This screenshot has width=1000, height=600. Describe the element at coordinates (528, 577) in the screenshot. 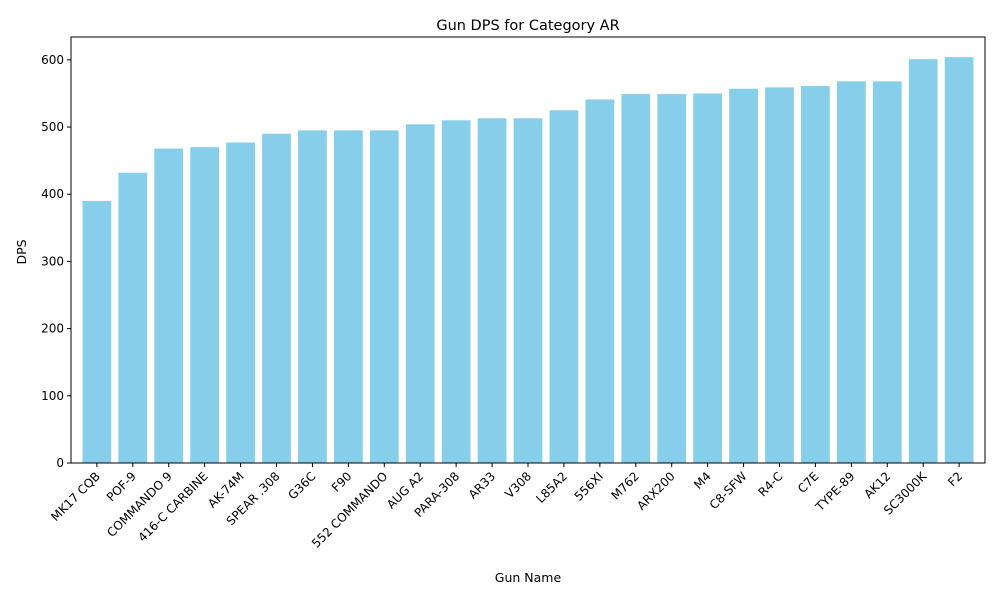

I see `x-axis-label: Gun Name` at that location.